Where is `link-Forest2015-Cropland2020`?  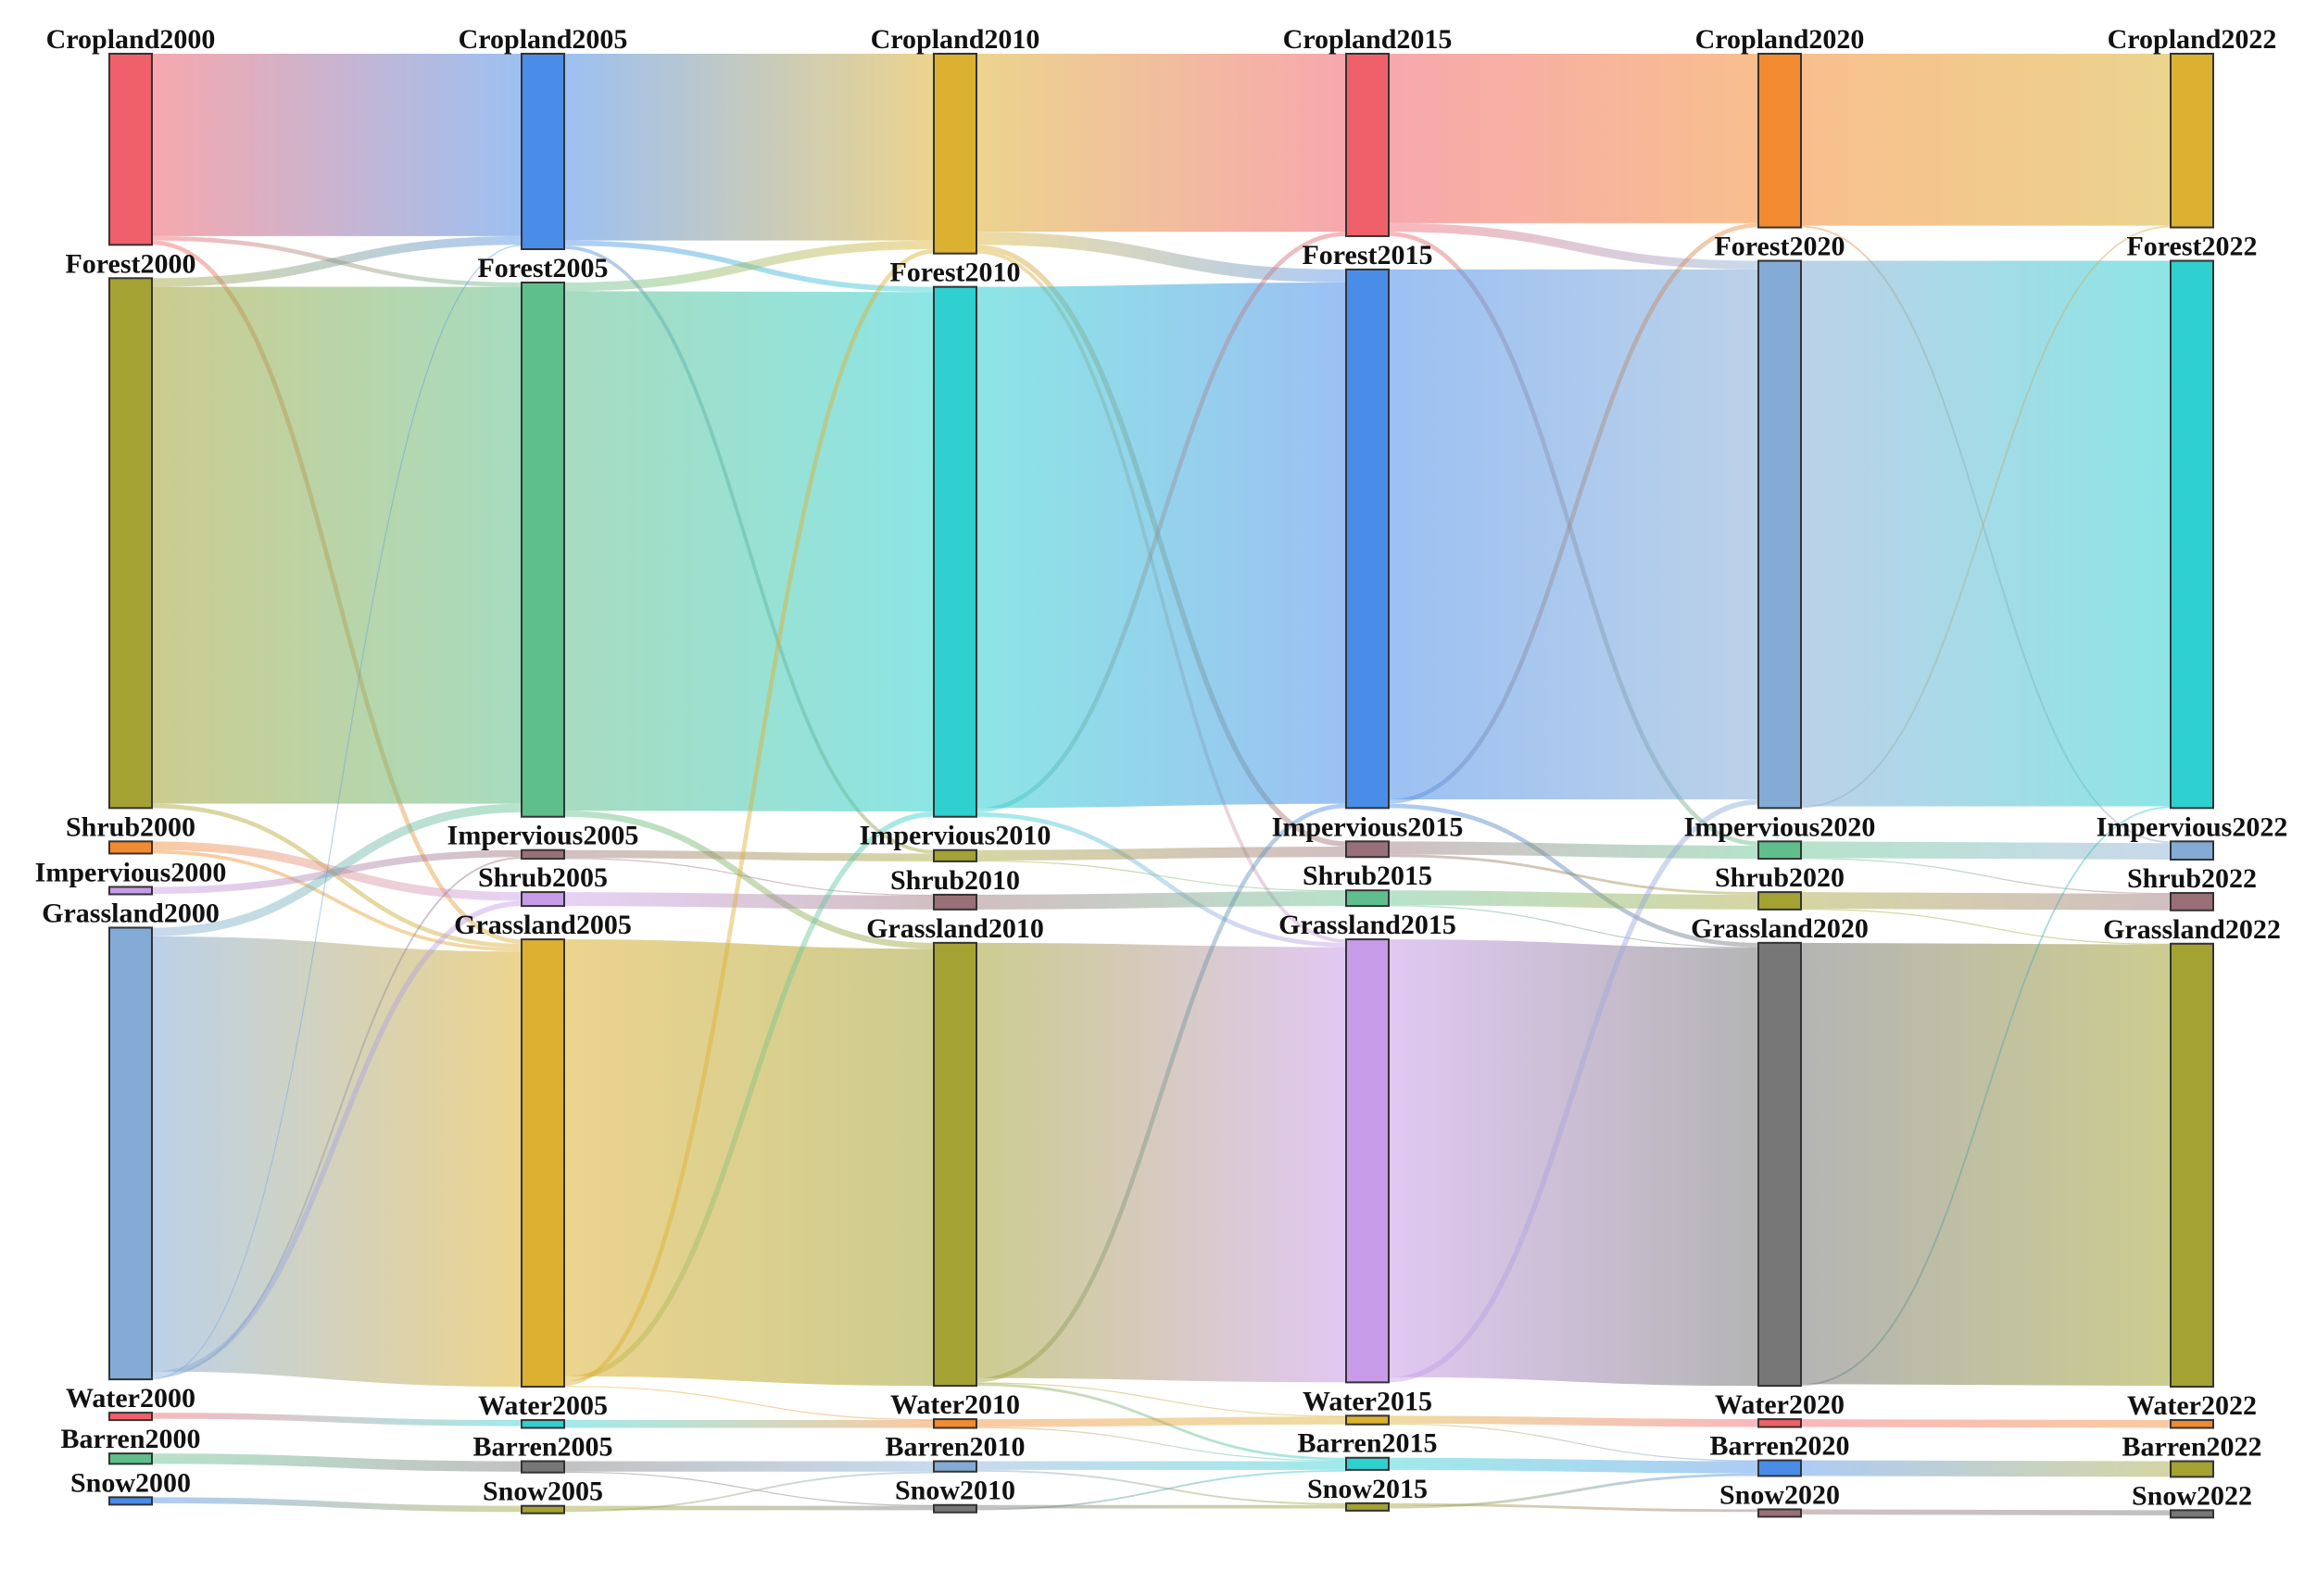 link-Forest2015-Cropland2020 is located at coordinates (1573, 513).